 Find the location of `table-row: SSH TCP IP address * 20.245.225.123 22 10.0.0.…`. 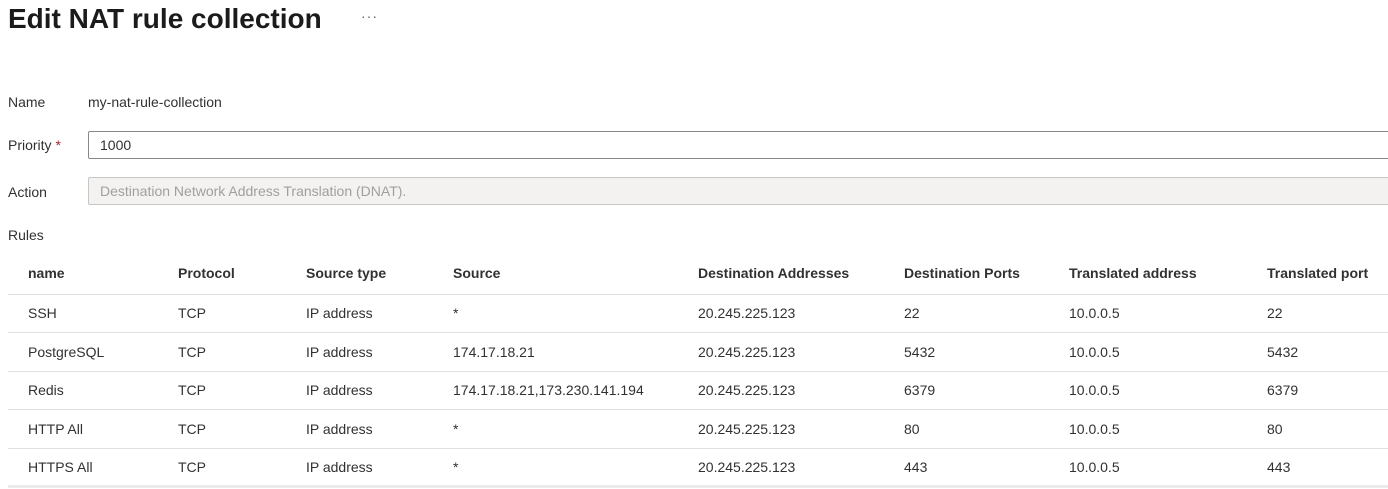

table-row: SSH TCP IP address * 20.245.225.123 22 10.0.0.… is located at coordinates (698, 313).